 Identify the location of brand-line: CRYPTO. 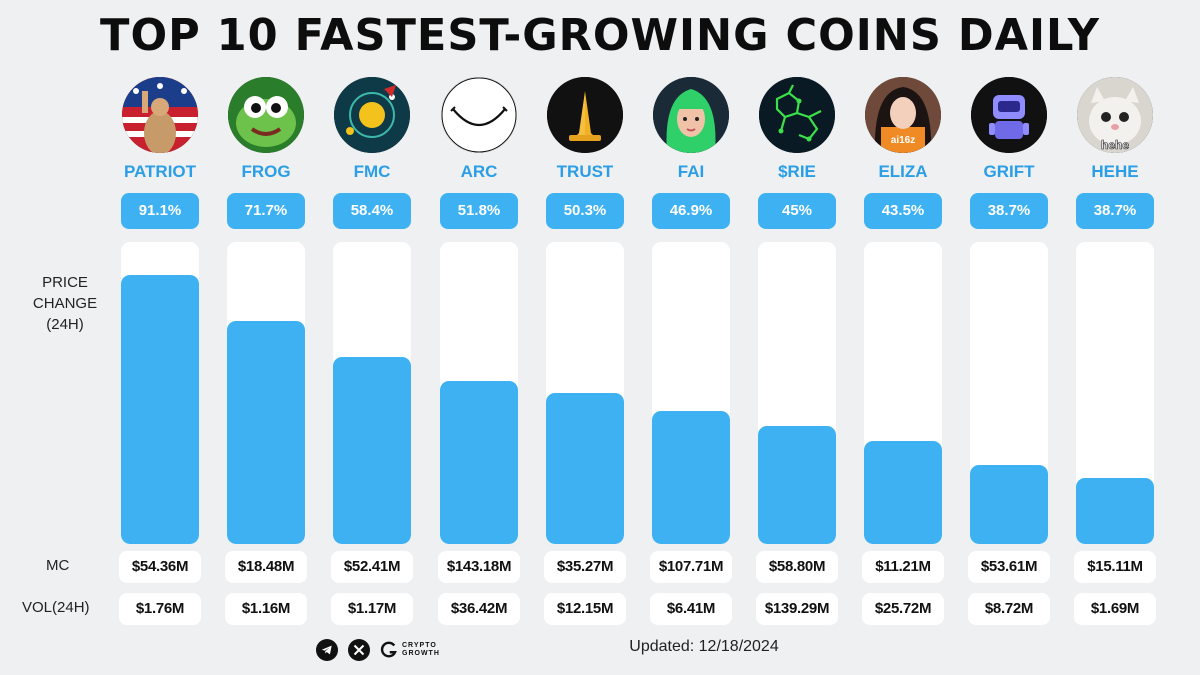
(419, 645).